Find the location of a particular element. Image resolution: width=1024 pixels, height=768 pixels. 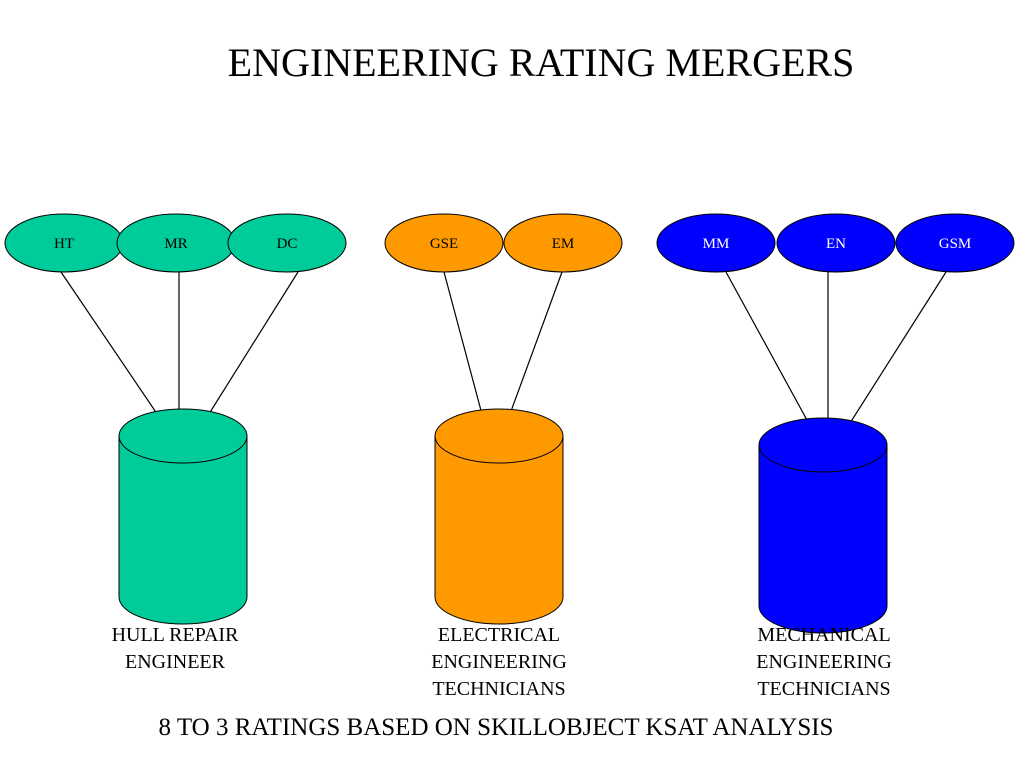

rating-node-dc: DC is located at coordinates (287, 243).